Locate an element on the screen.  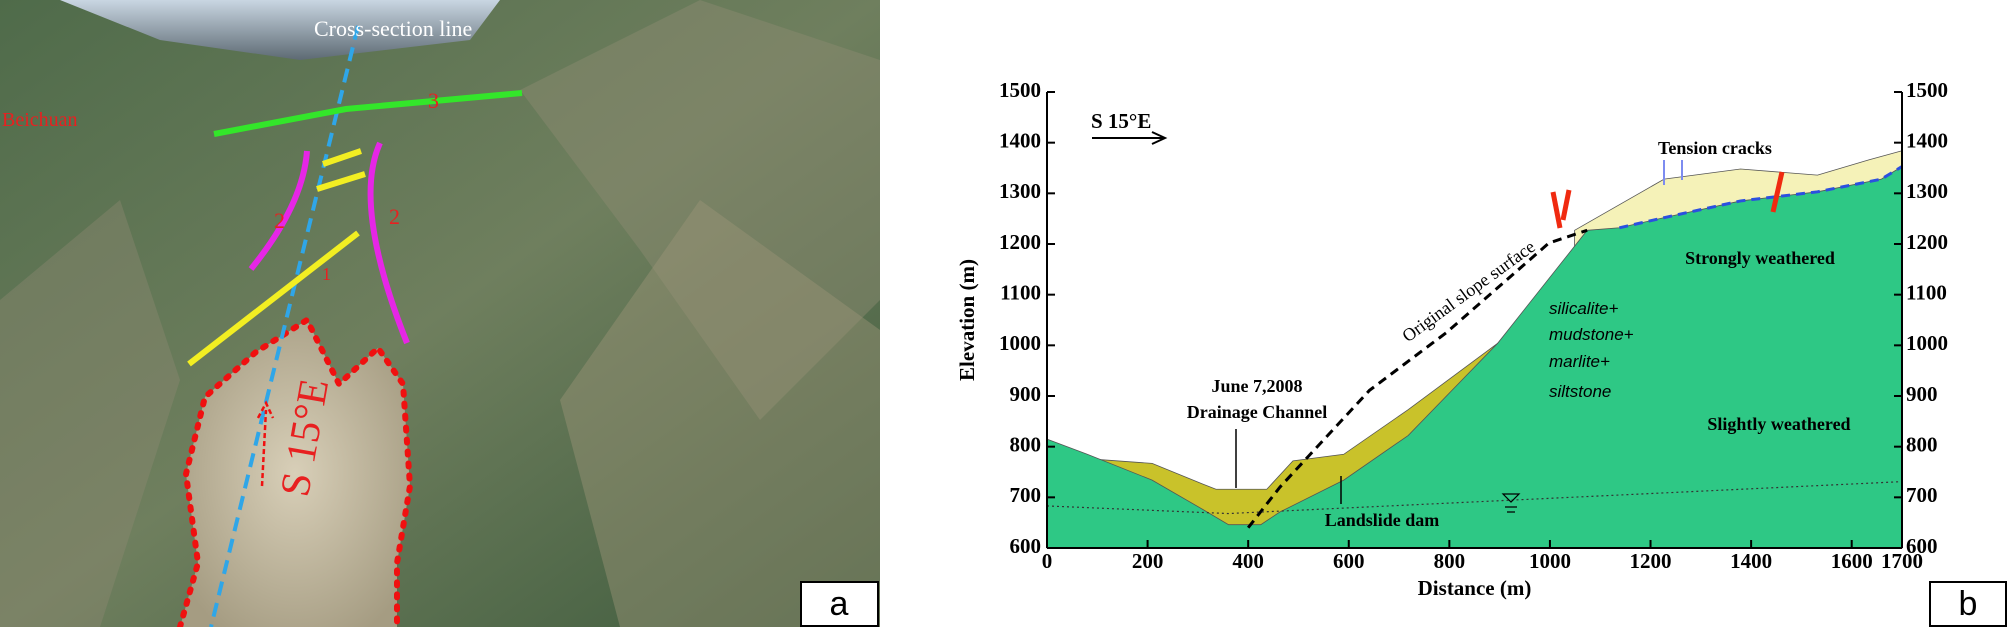
zone-label: 1 is located at coordinates (326, 274).